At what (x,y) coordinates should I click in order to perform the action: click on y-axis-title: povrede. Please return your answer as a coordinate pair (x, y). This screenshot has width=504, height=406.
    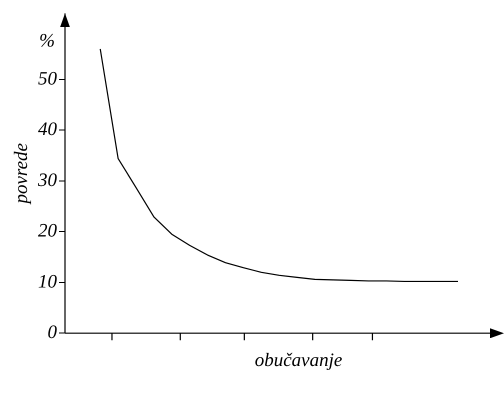
    Looking at the image, I should click on (21, 174).